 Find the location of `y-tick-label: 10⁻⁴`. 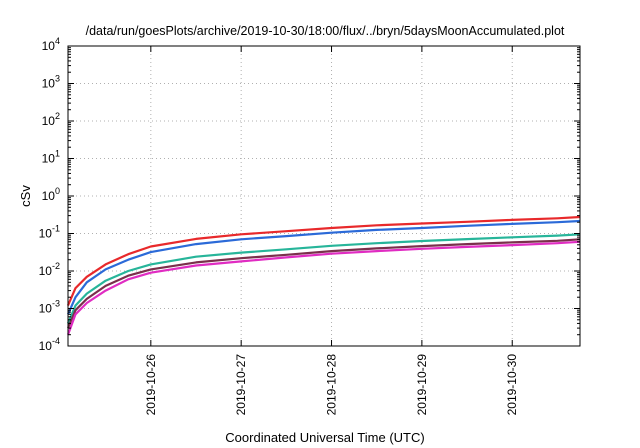

y-tick-label: 10⁻⁴ is located at coordinates (49, 344).